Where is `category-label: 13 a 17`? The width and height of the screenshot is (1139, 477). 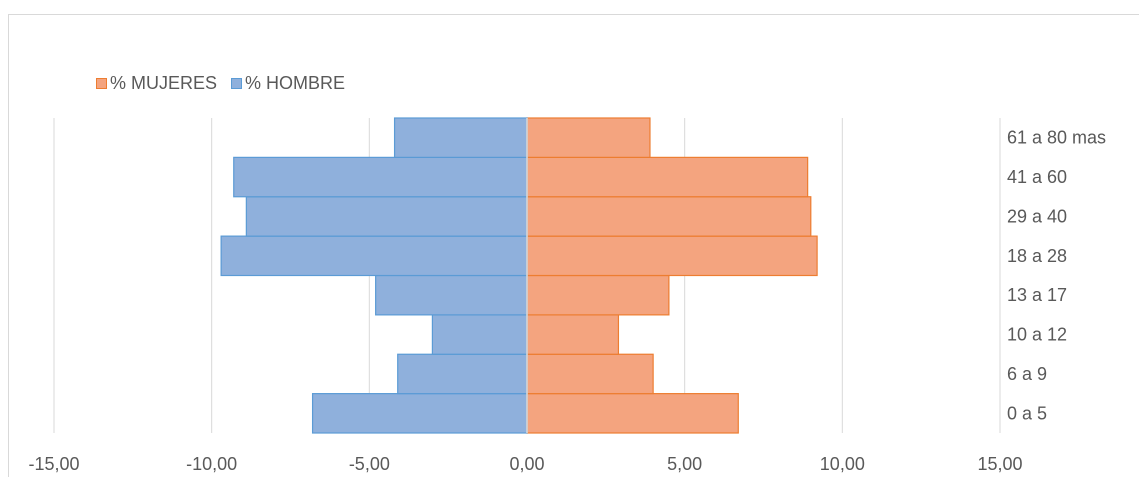
category-label: 13 a 17 is located at coordinates (1037, 295).